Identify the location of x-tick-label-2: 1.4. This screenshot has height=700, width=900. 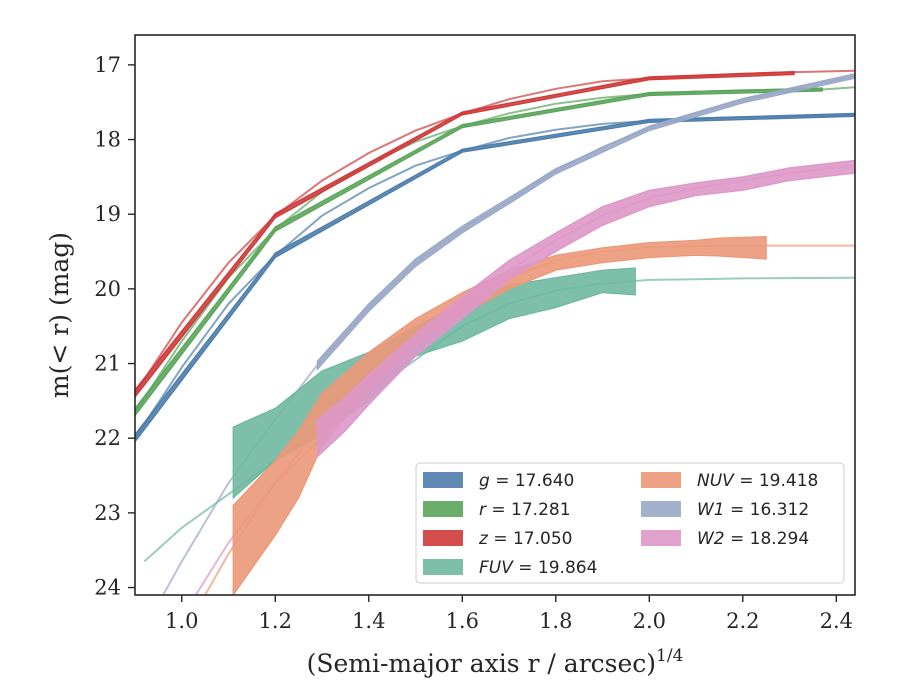
(368, 621).